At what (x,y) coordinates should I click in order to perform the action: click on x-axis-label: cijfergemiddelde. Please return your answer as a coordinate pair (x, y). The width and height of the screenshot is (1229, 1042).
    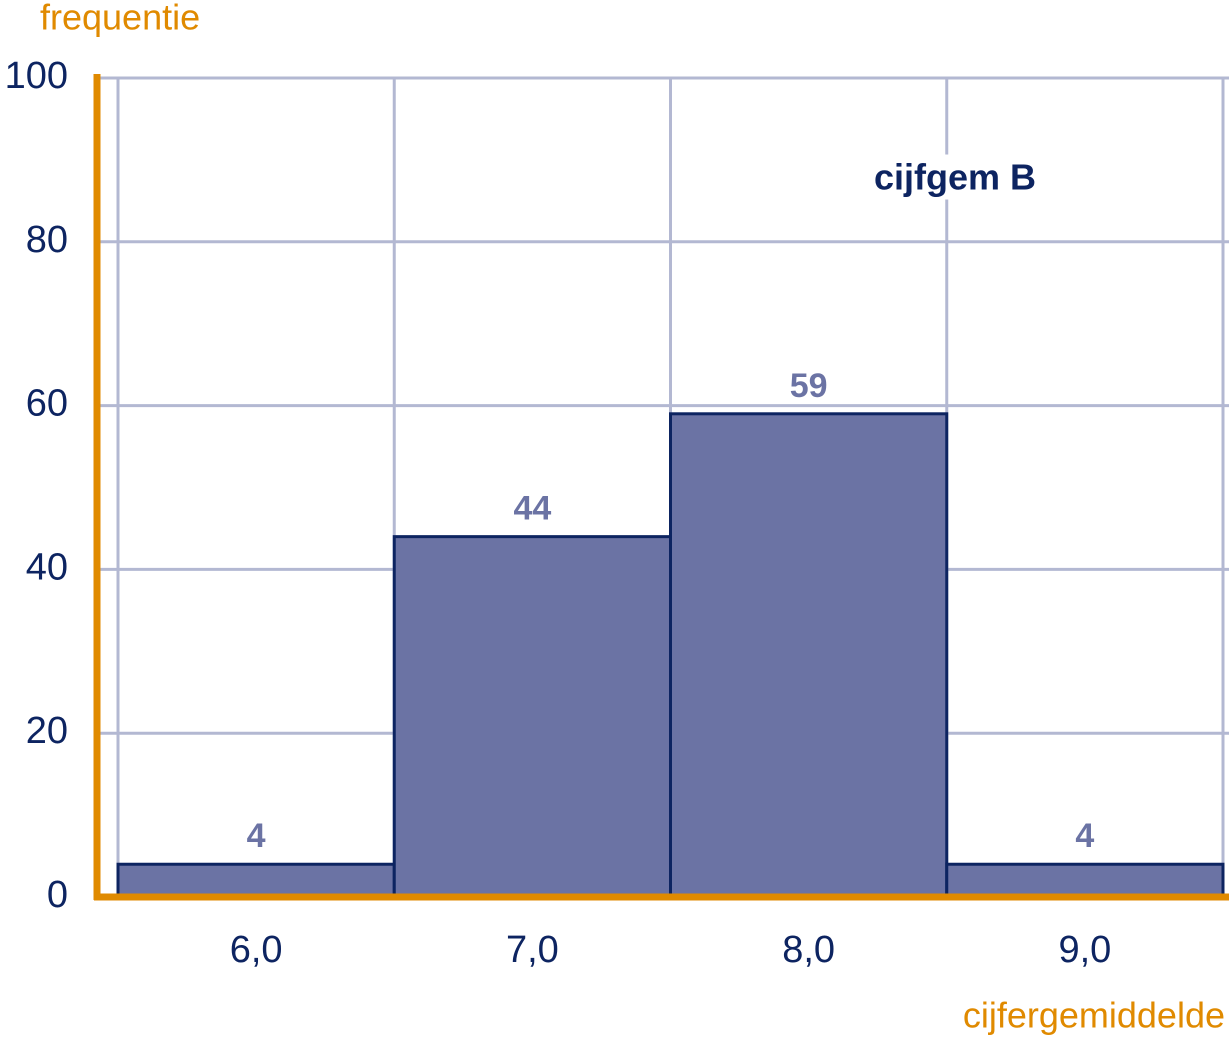
    Looking at the image, I should click on (1094, 1015).